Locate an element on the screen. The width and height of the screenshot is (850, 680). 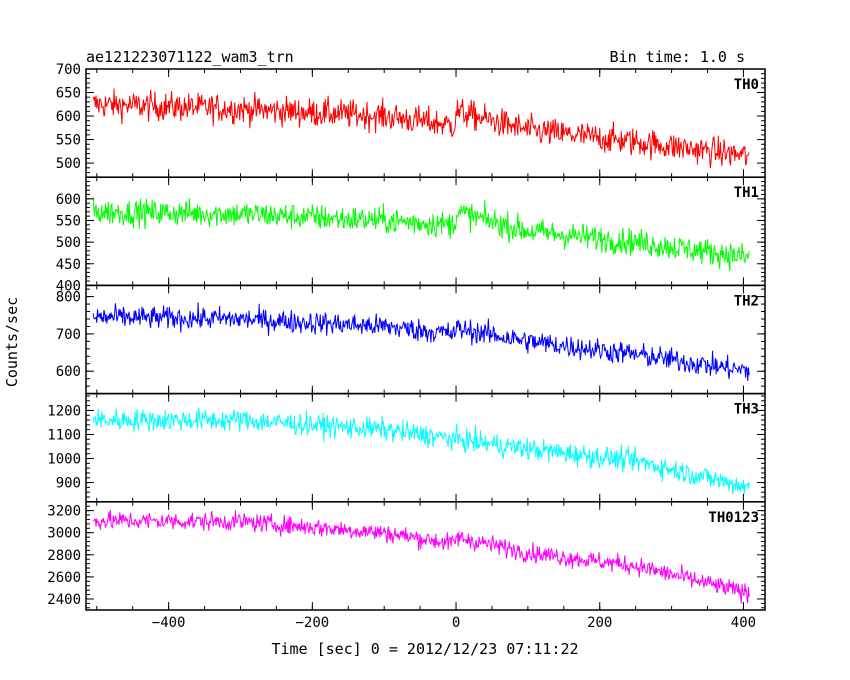
y-tick-label: 2600 is located at coordinates (64, 578).